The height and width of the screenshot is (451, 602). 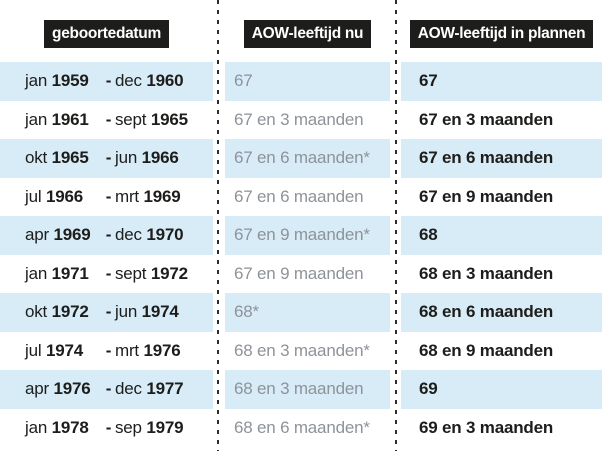 What do you see at coordinates (72, 389) in the screenshot?
I see `year-from: 1976` at bounding box center [72, 389].